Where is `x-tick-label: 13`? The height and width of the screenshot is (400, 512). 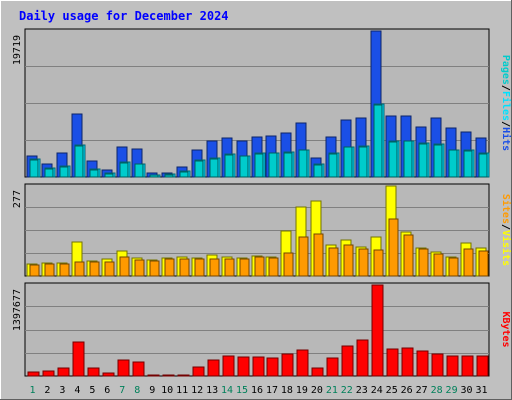 x-tick-label: 13 is located at coordinates (212, 390).